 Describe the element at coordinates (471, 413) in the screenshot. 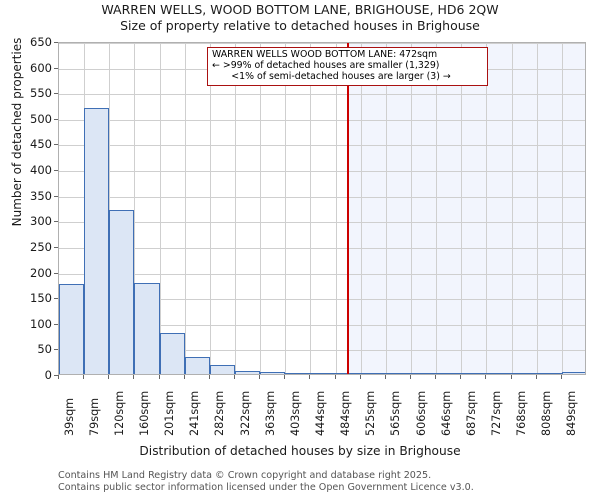

I see `x-axis-tick-label: 687sqm` at that location.